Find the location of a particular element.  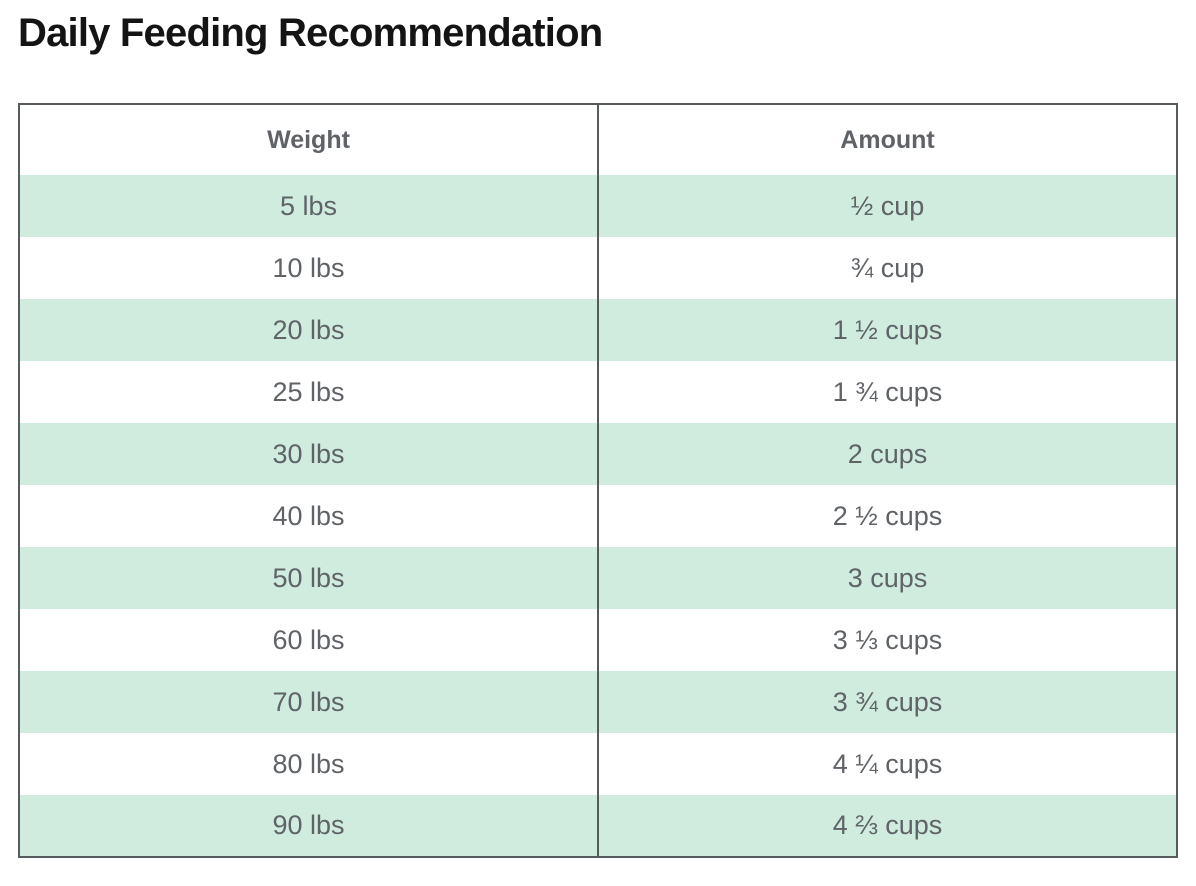

weight-cell: 60 lbs is located at coordinates (309, 640).